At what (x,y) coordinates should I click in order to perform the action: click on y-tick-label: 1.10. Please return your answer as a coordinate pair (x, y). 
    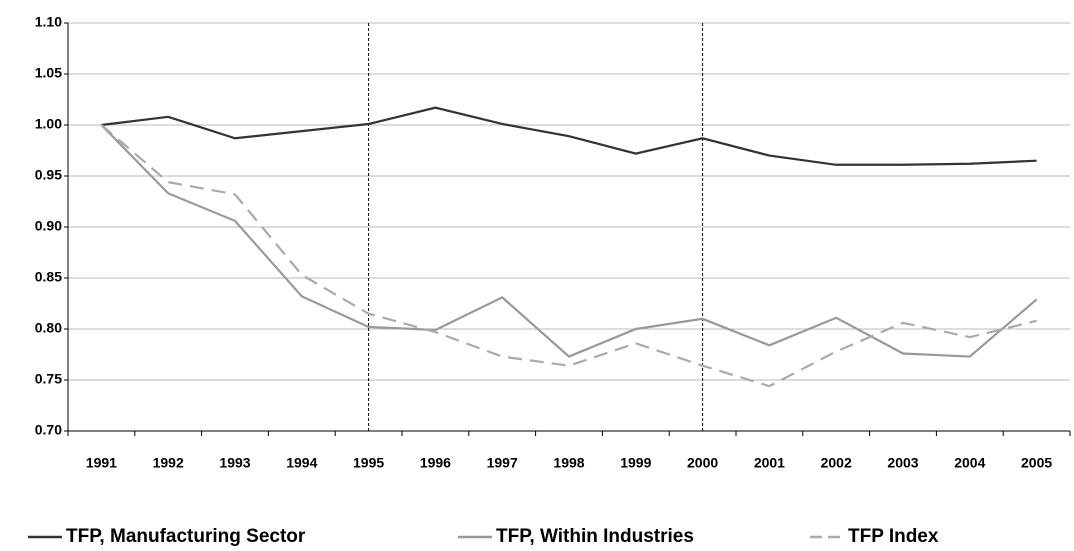
    Looking at the image, I should click on (48, 22).